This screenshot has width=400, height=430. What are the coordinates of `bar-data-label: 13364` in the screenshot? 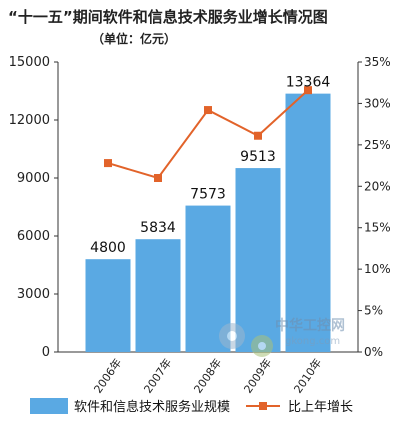 It's located at (308, 83).